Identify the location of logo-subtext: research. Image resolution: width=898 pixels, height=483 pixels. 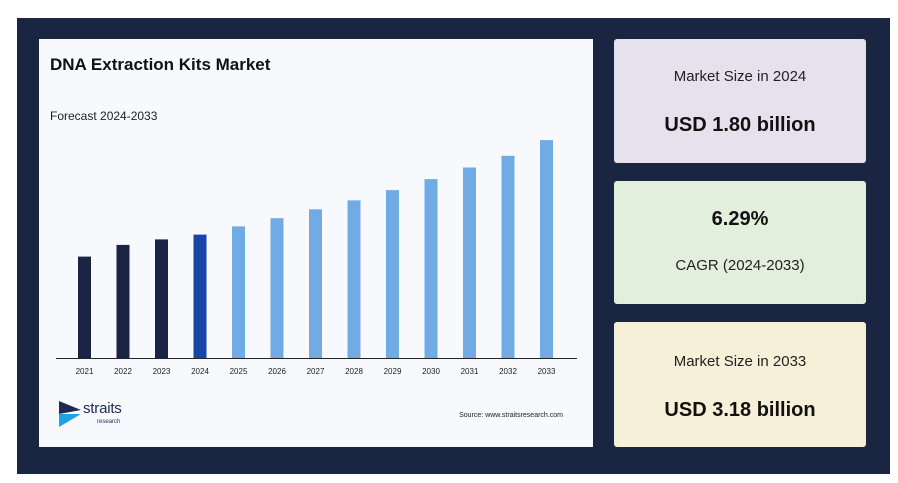
(109, 422).